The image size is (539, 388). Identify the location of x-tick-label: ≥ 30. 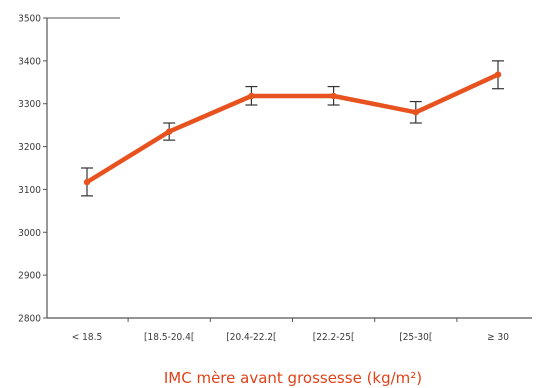
(498, 337).